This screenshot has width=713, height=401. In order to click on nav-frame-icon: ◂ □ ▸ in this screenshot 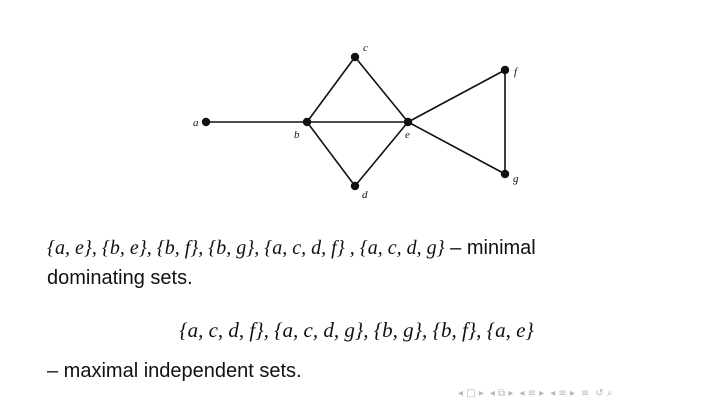, I will do `click(471, 393)`.